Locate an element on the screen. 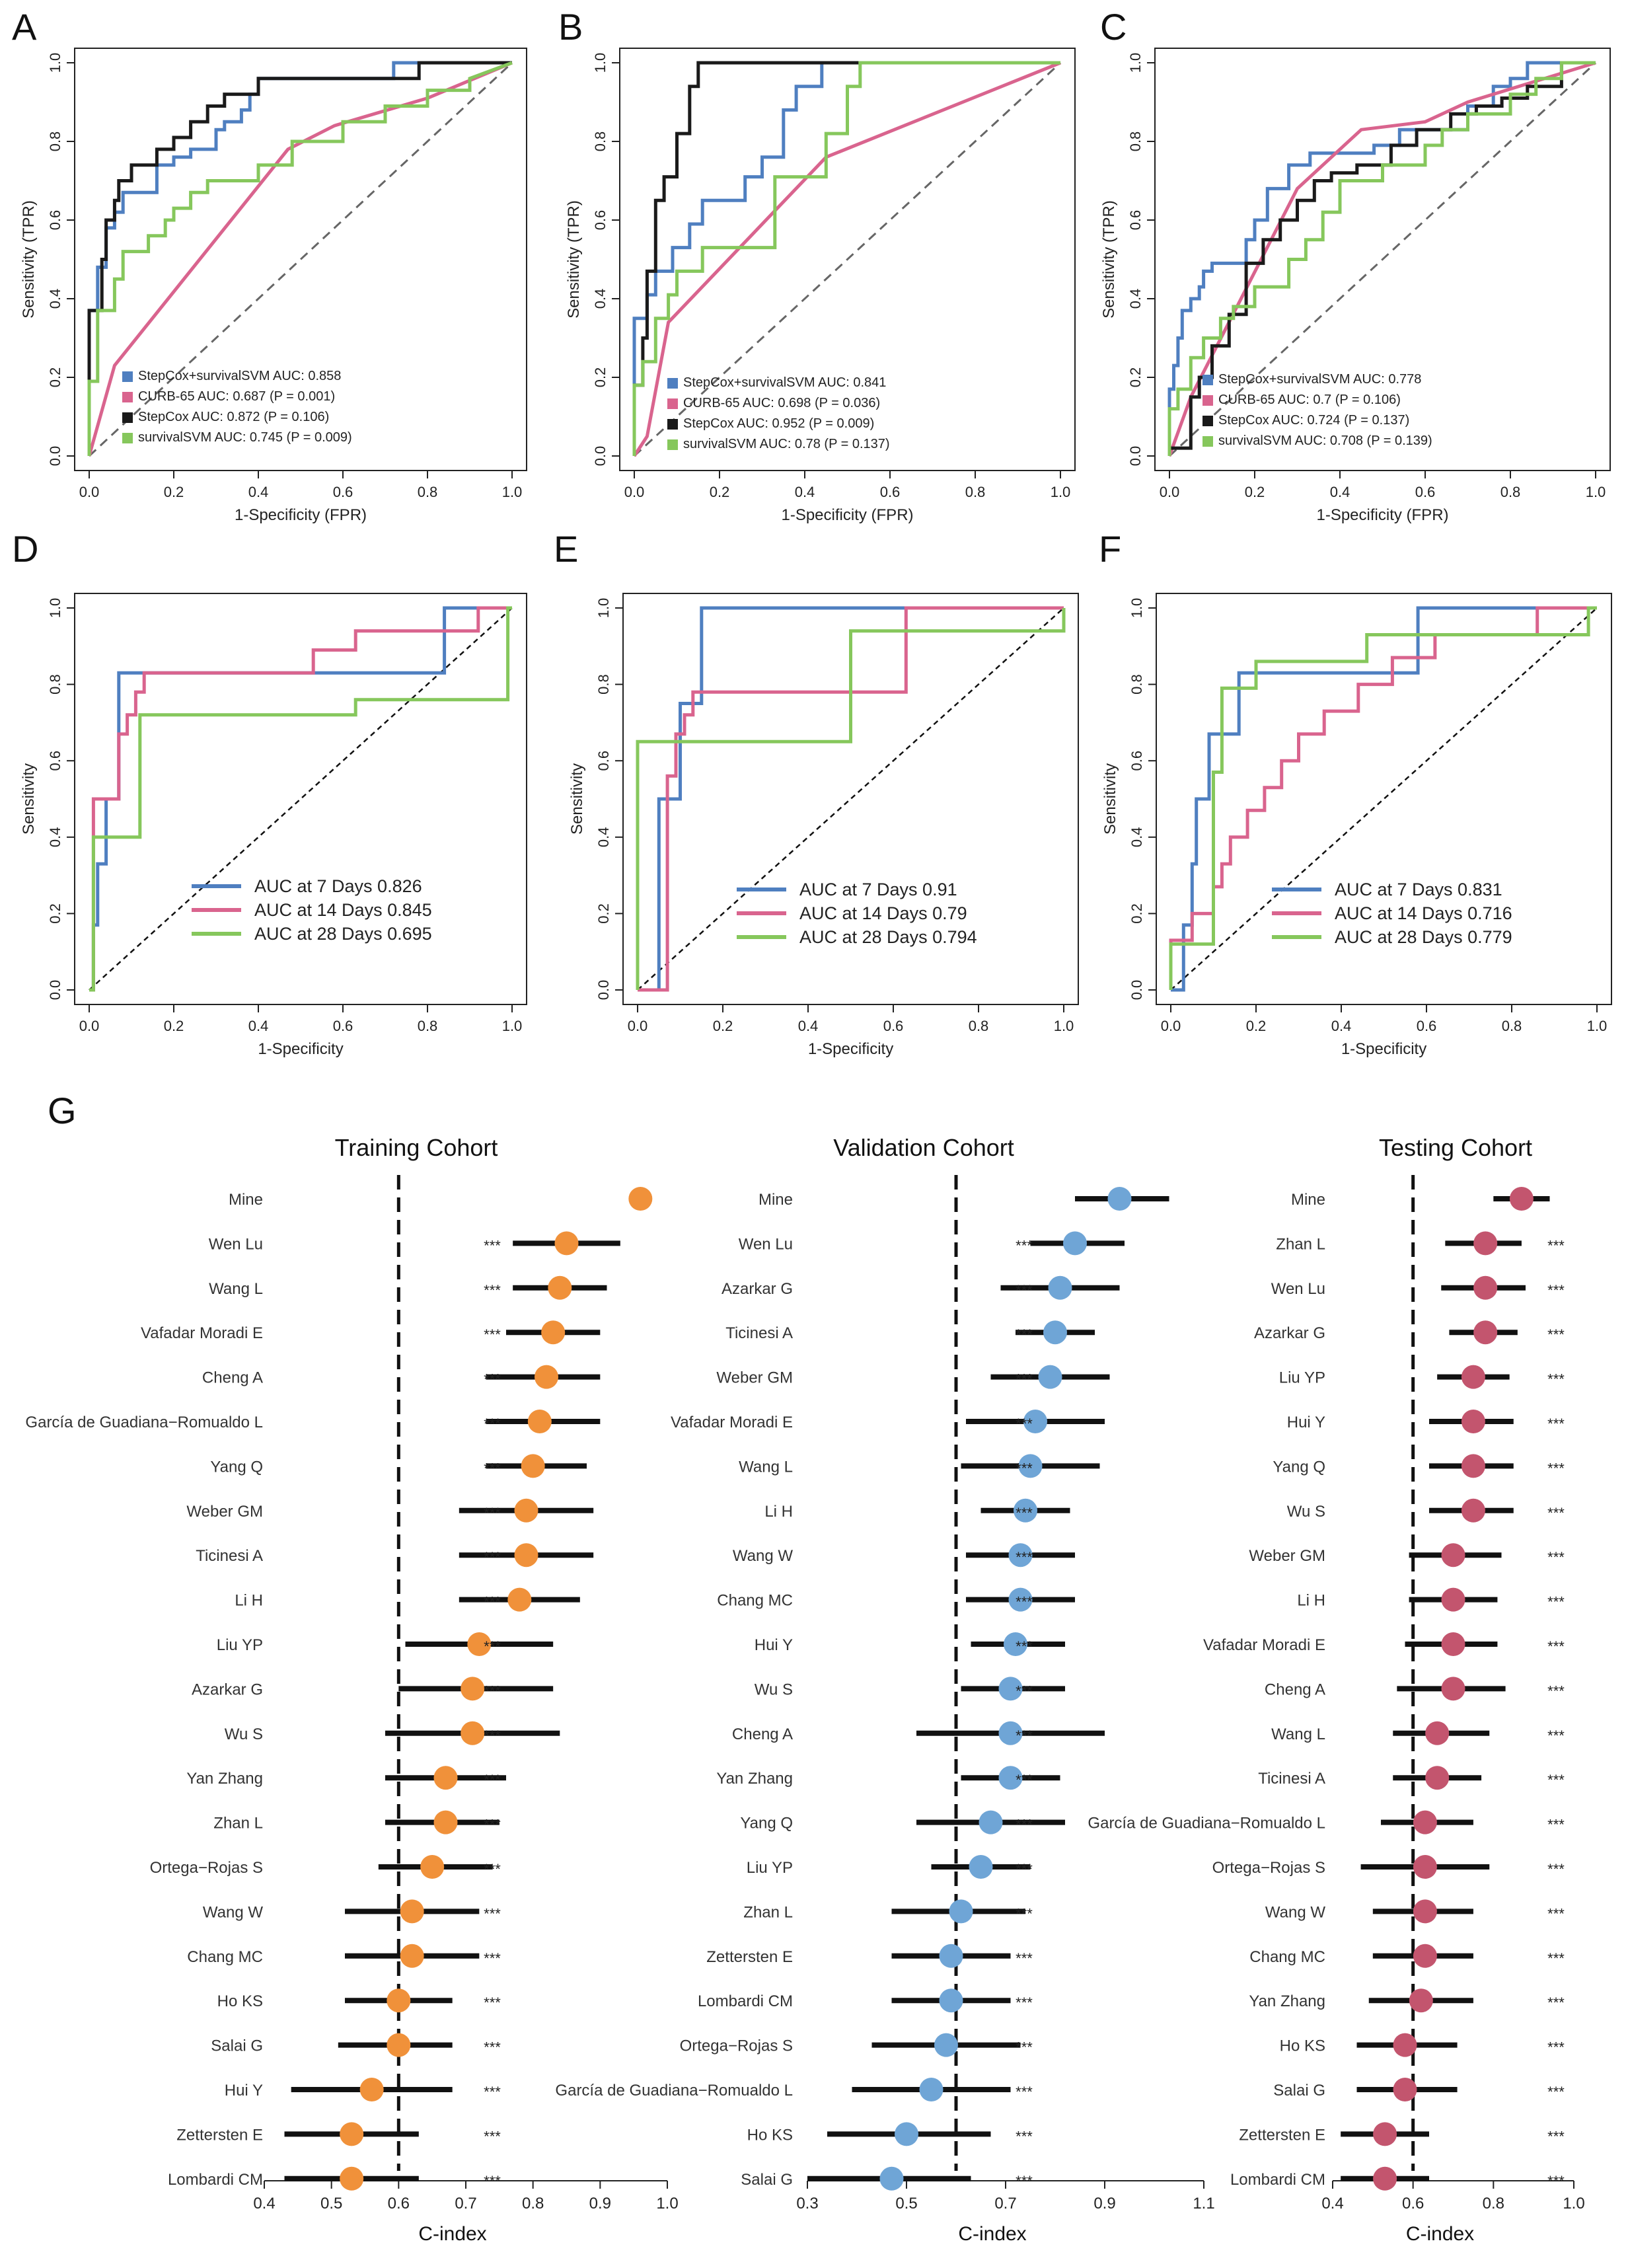  forest-row: Salai G *** is located at coordinates (887, 2178).